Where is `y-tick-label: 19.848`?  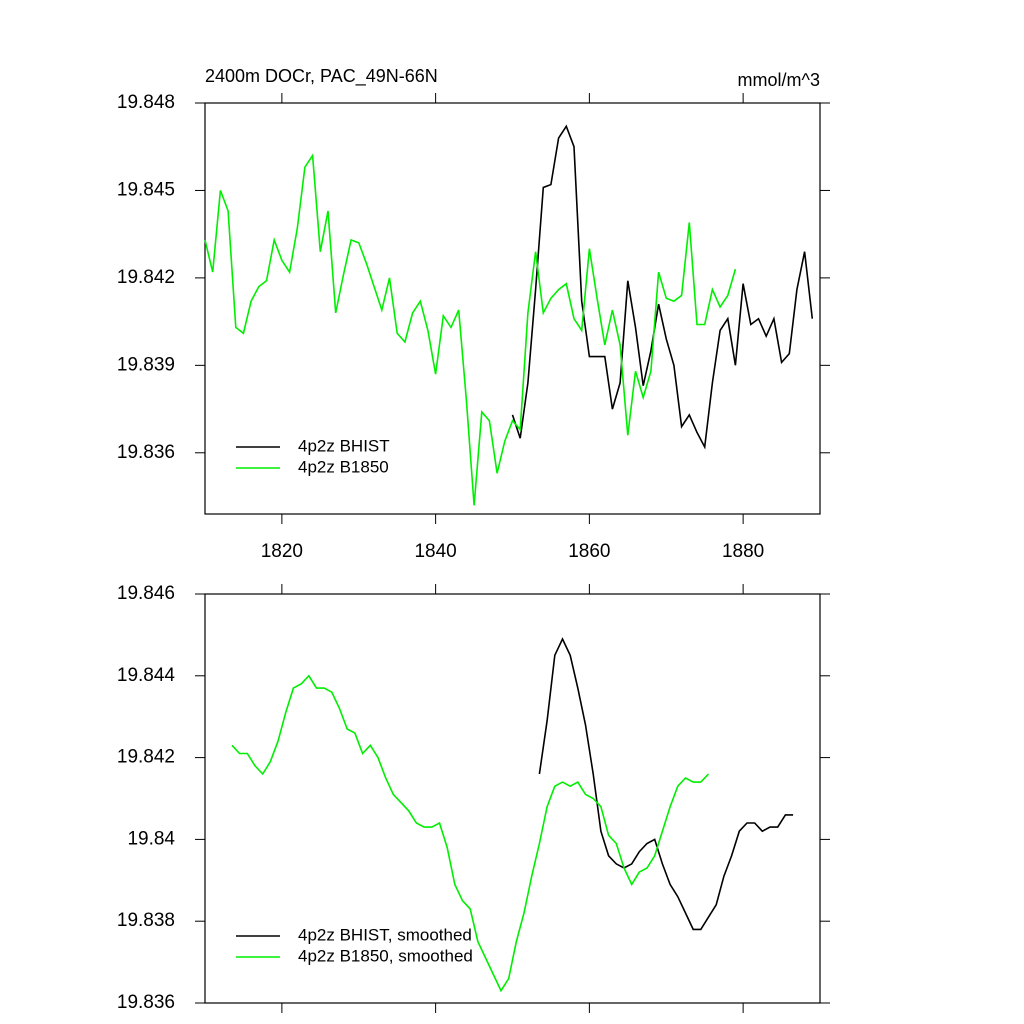 y-tick-label: 19.848 is located at coordinates (146, 102).